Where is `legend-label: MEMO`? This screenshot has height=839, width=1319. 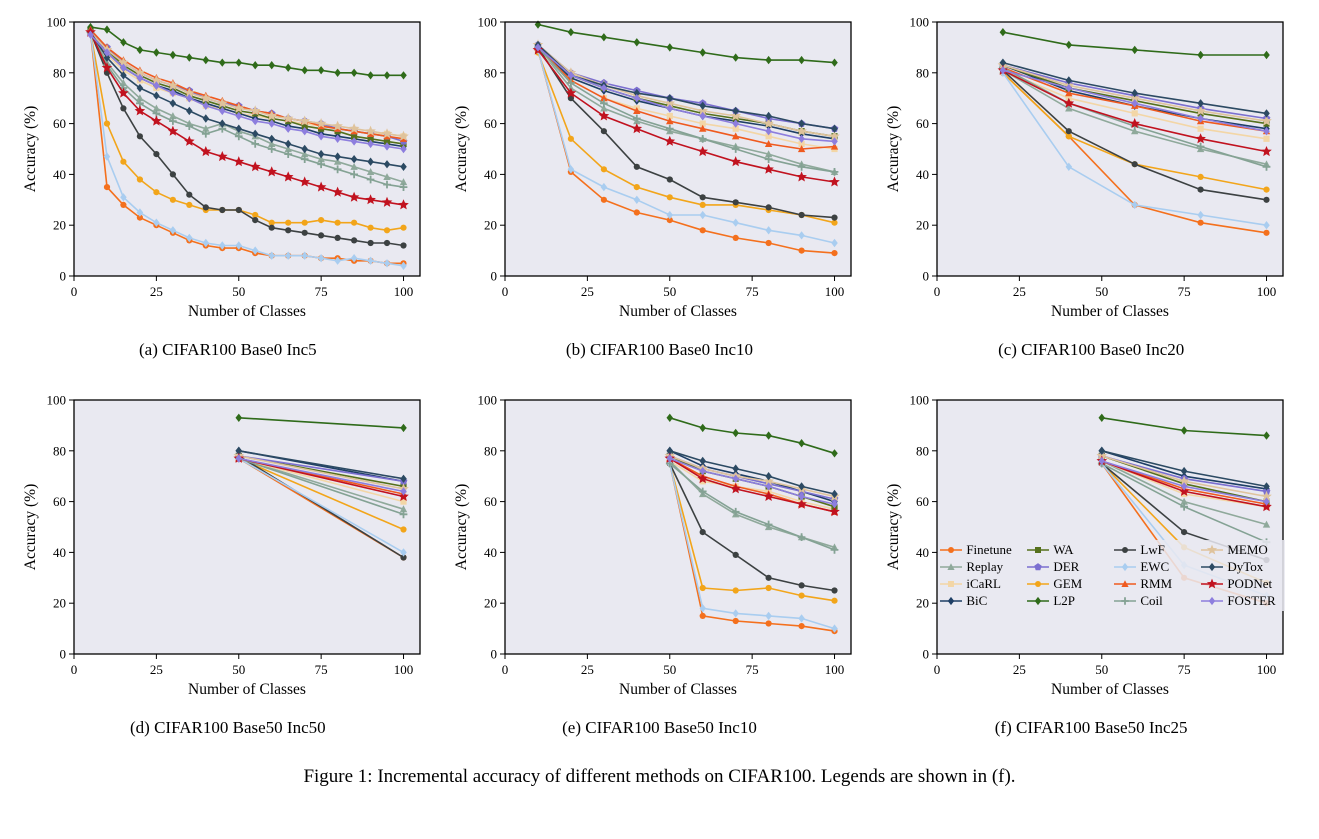 legend-label: MEMO is located at coordinates (1247, 549).